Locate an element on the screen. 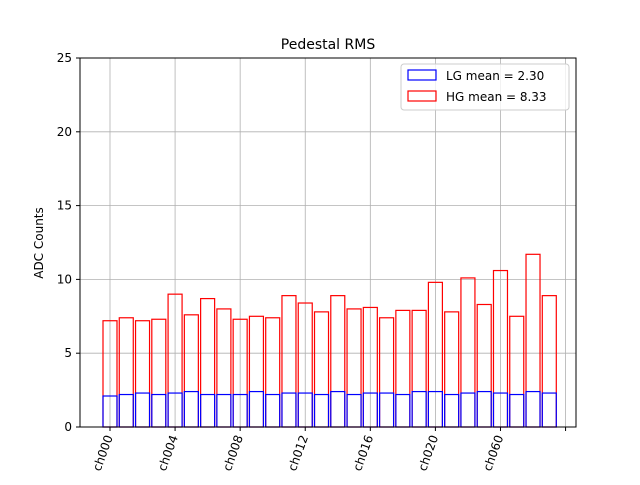 The height and width of the screenshot is (485, 640). y-tick-label: 25 is located at coordinates (64, 58).